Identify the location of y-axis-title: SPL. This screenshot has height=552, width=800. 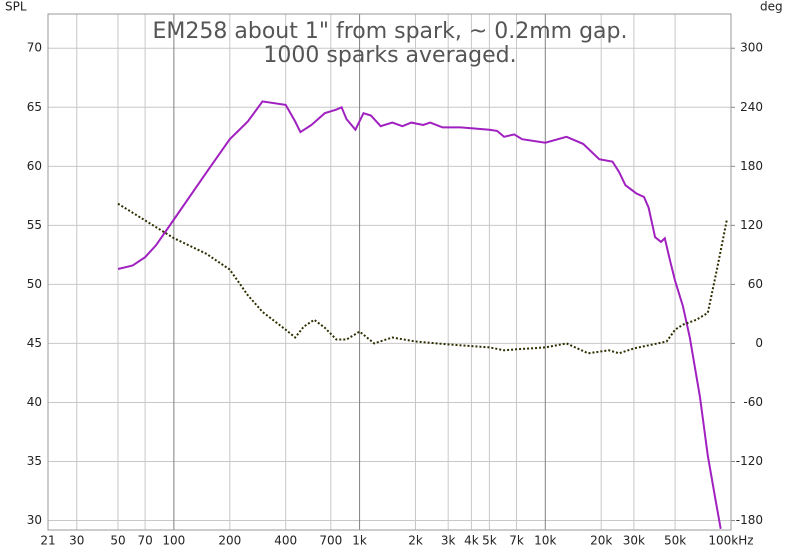
(16, 7).